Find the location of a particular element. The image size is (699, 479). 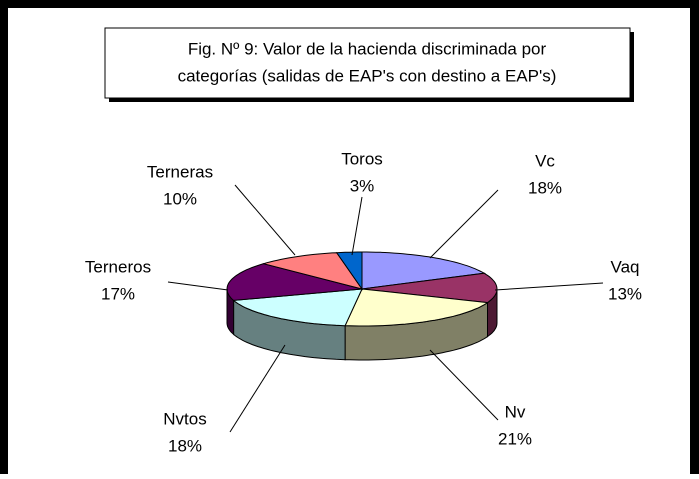

slice-label: Toros is located at coordinates (362, 158).